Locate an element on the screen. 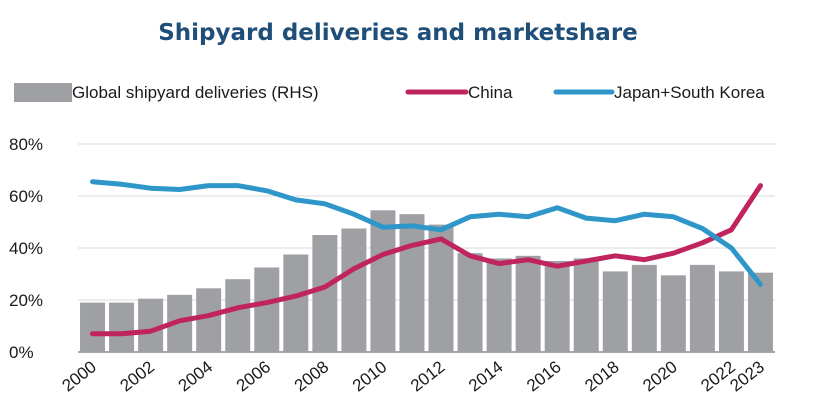 The height and width of the screenshot is (419, 831). legend-label-china: China is located at coordinates (490, 92).